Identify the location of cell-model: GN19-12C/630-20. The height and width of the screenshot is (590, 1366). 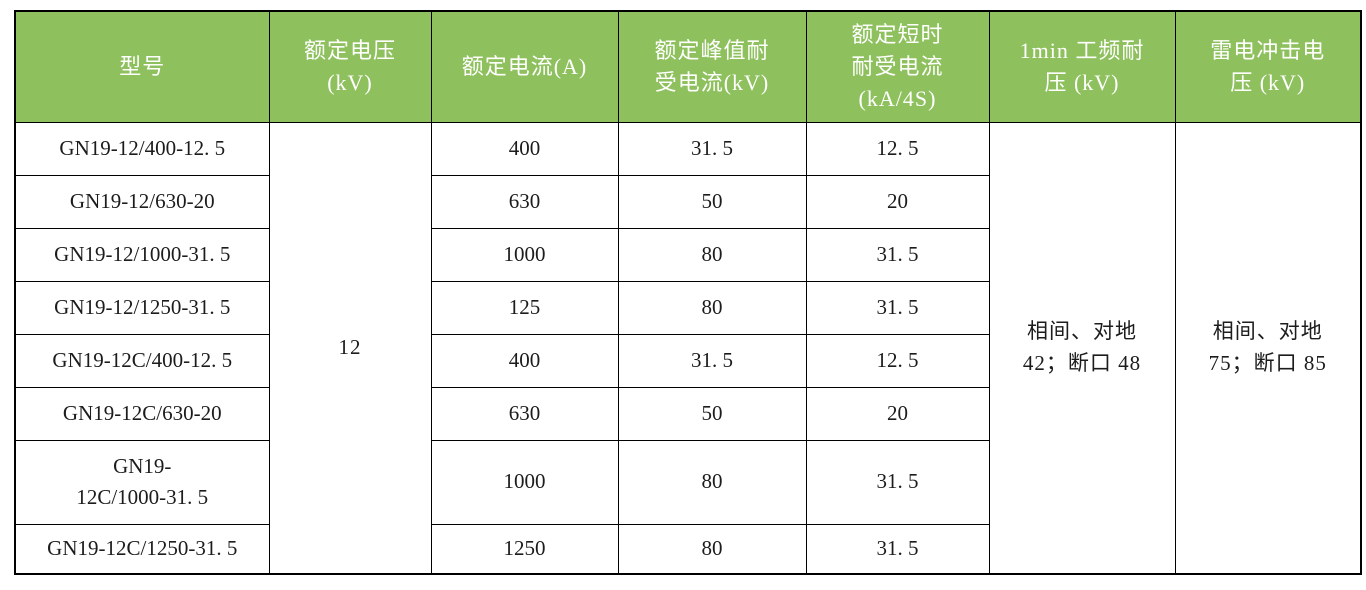
(142, 413).